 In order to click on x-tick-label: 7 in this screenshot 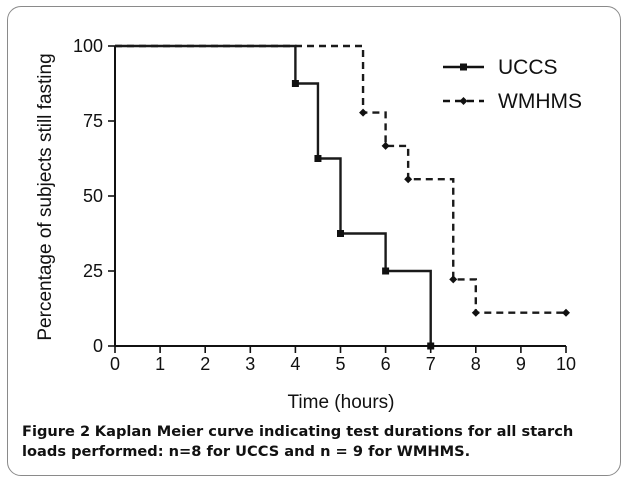, I will do `click(431, 364)`.